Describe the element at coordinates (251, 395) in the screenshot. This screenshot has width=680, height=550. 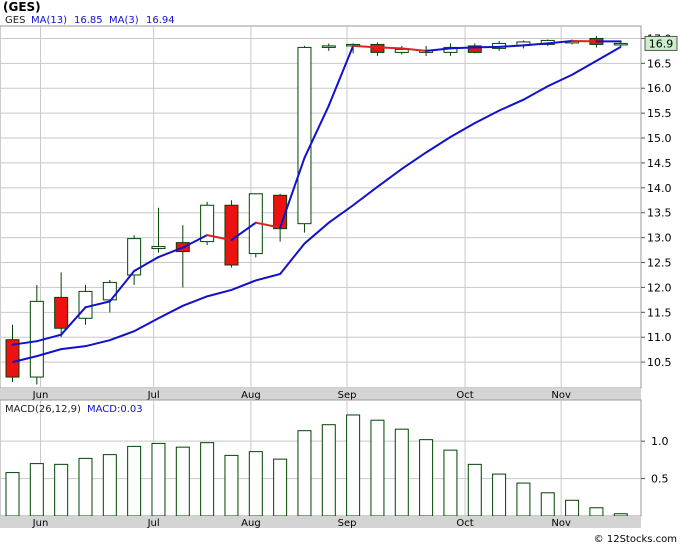
I see `x-tick-label: Aug` at that location.